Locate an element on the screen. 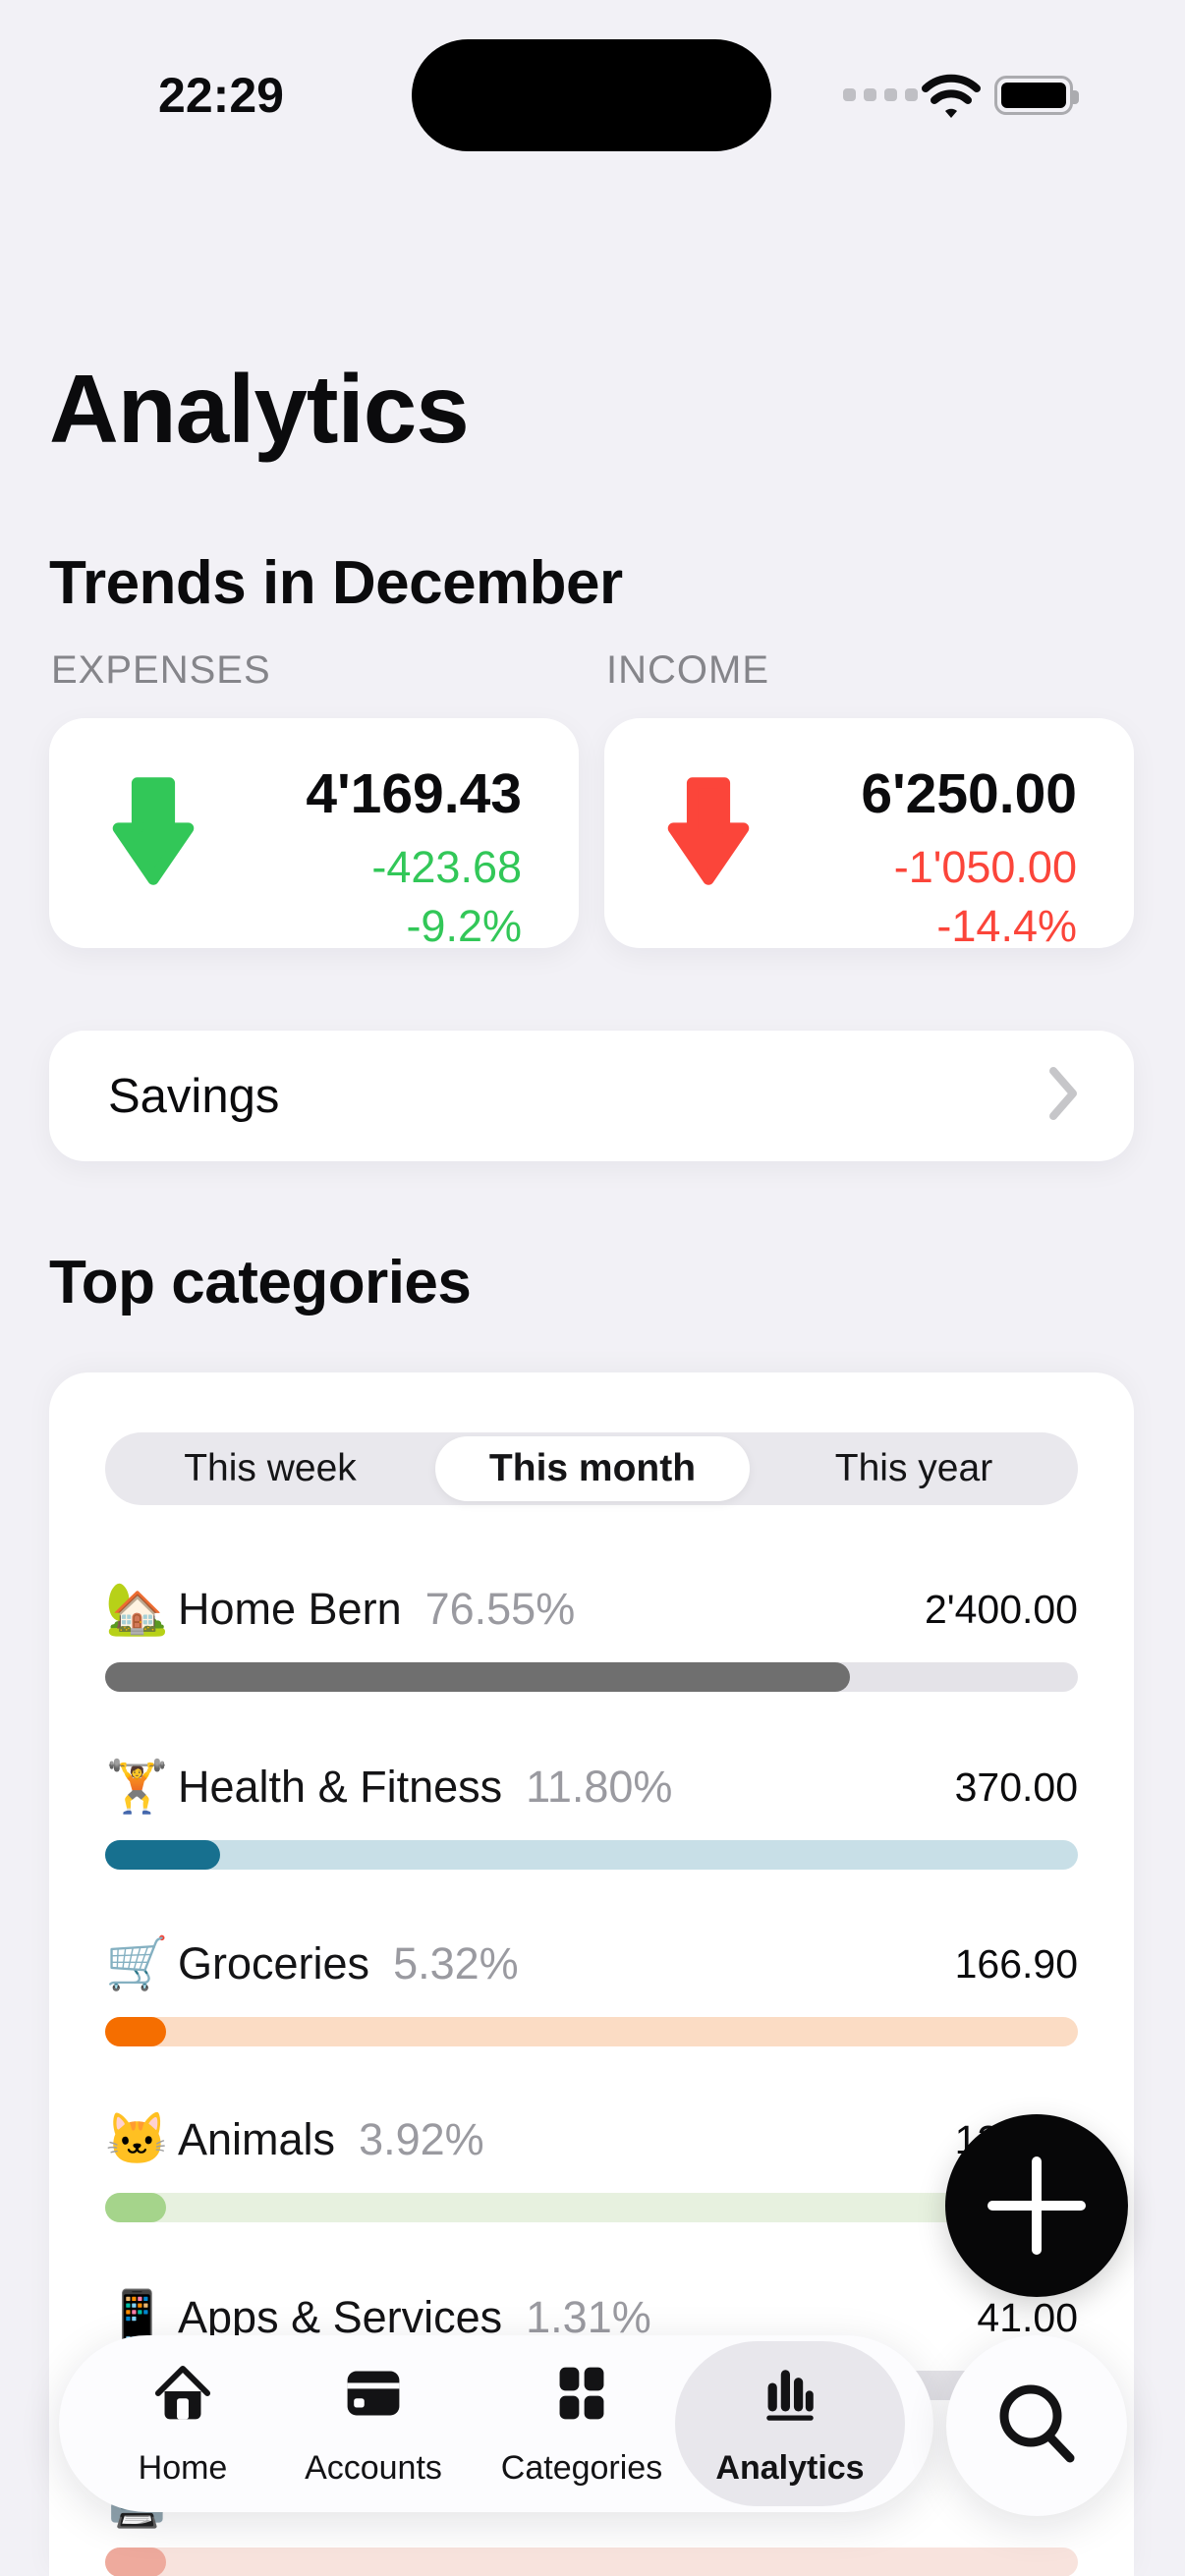 This screenshot has height=2576, width=1185. tab-home: Home is located at coordinates (183, 2423).